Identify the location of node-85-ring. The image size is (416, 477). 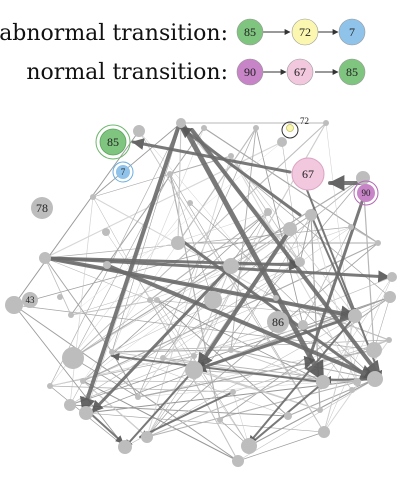
(113, 142).